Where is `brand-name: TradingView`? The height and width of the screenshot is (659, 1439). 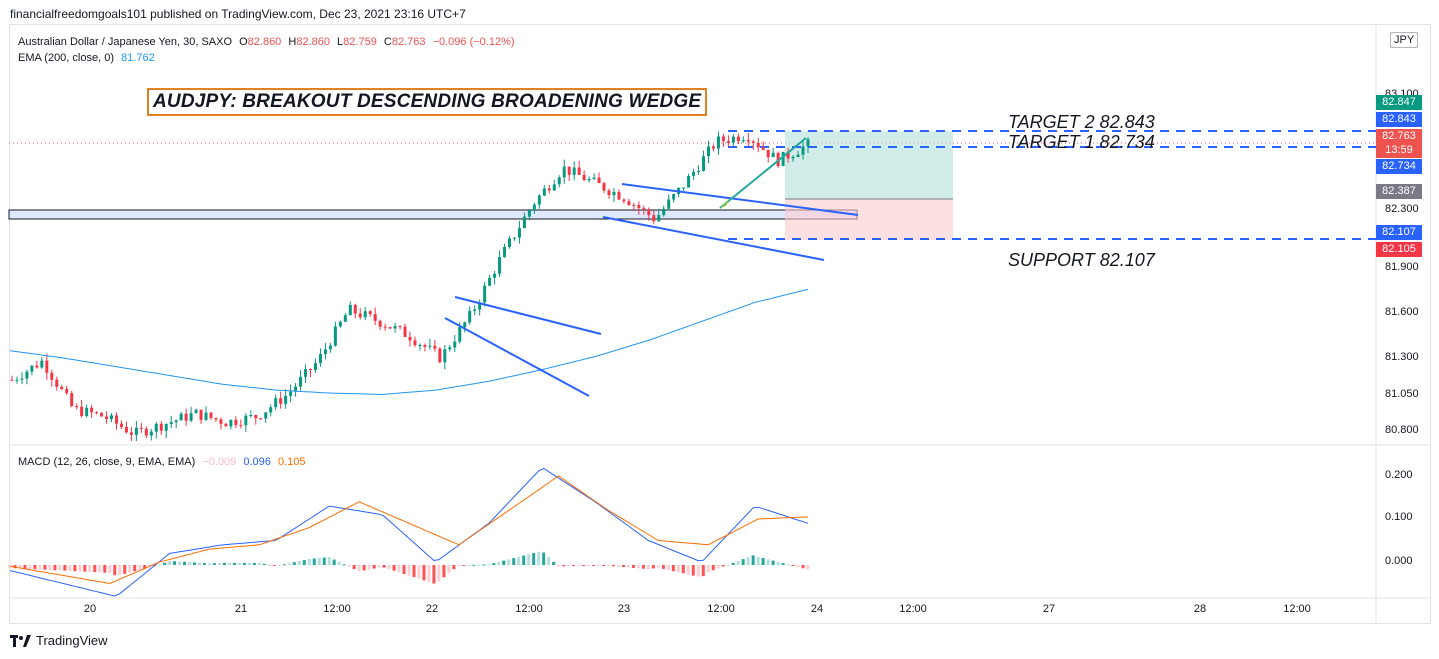 brand-name: TradingView is located at coordinates (72, 640).